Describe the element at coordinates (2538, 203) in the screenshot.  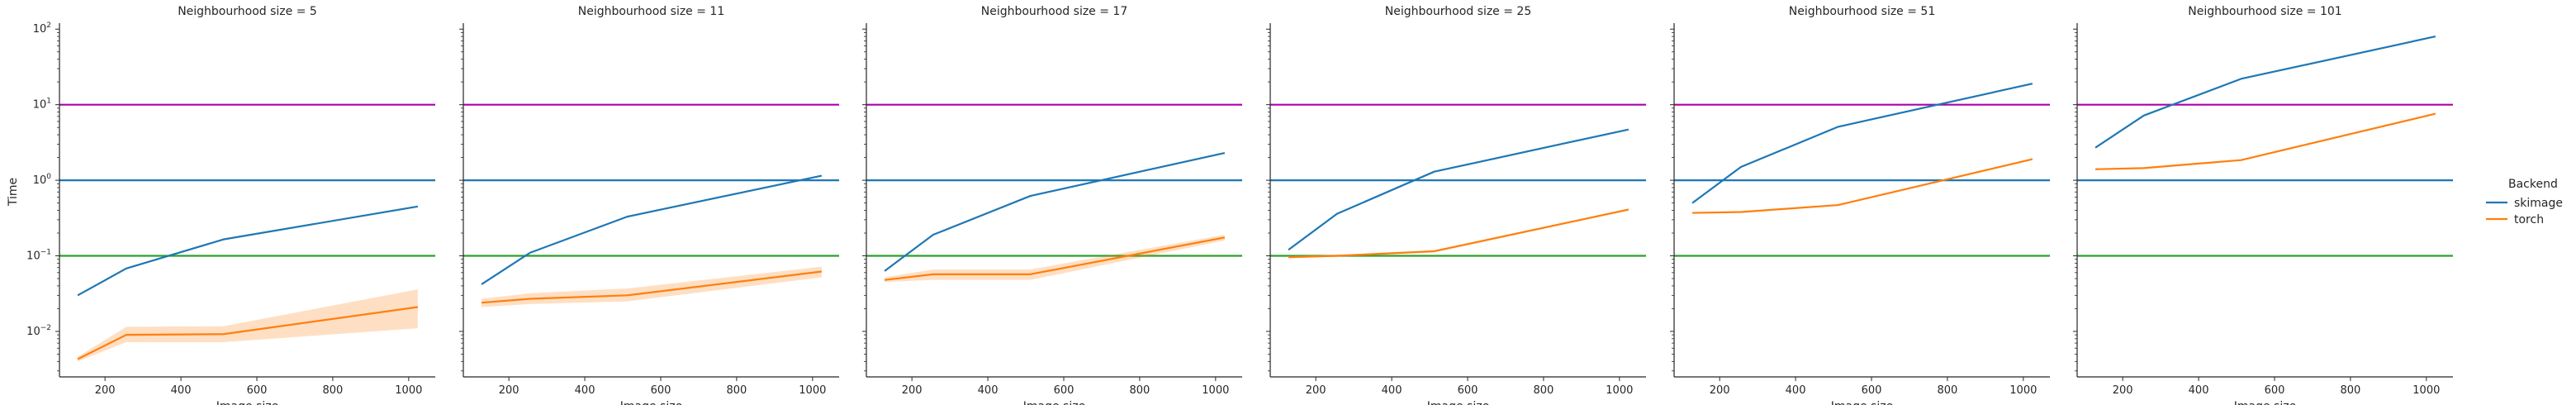
I see `legend-label-skimage: skimage` at that location.